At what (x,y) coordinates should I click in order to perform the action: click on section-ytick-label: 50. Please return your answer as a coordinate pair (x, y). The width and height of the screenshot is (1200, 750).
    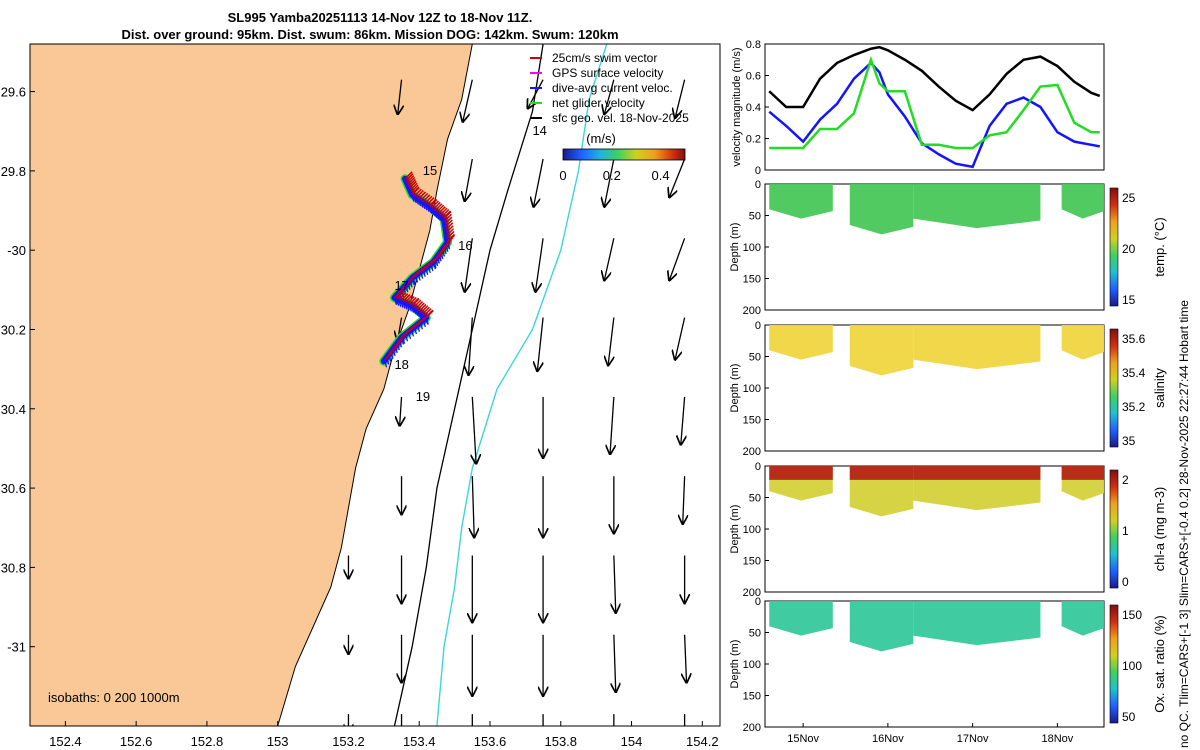
    Looking at the image, I should click on (755, 358).